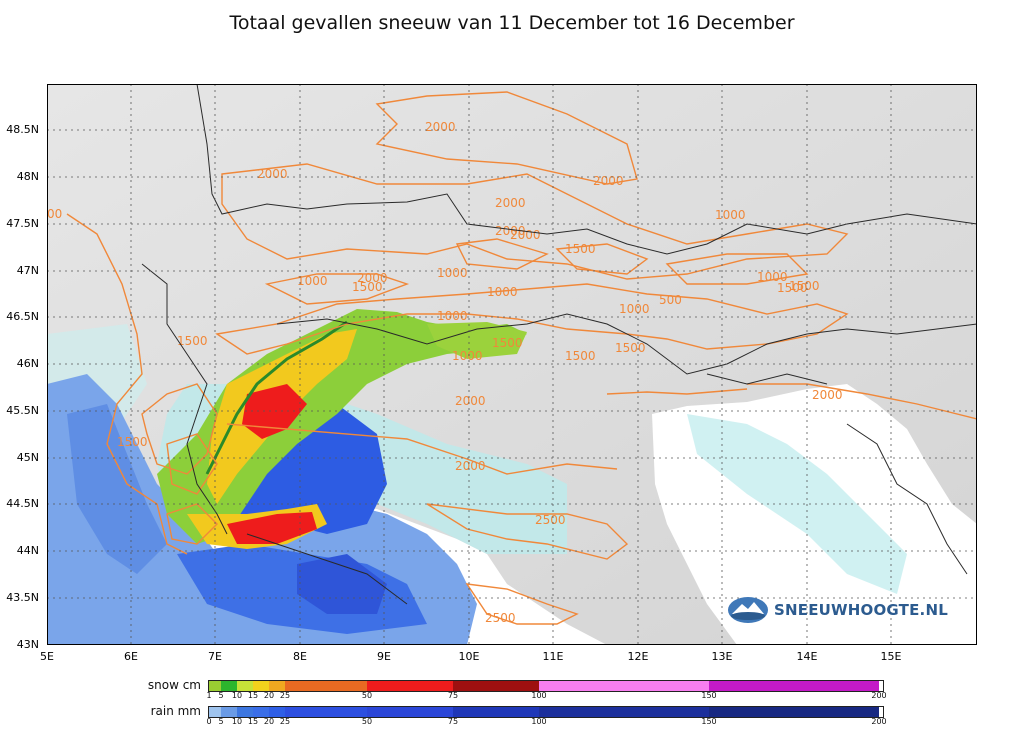  Describe the element at coordinates (131, 656) in the screenshot. I see `lon-label: 6E` at that location.